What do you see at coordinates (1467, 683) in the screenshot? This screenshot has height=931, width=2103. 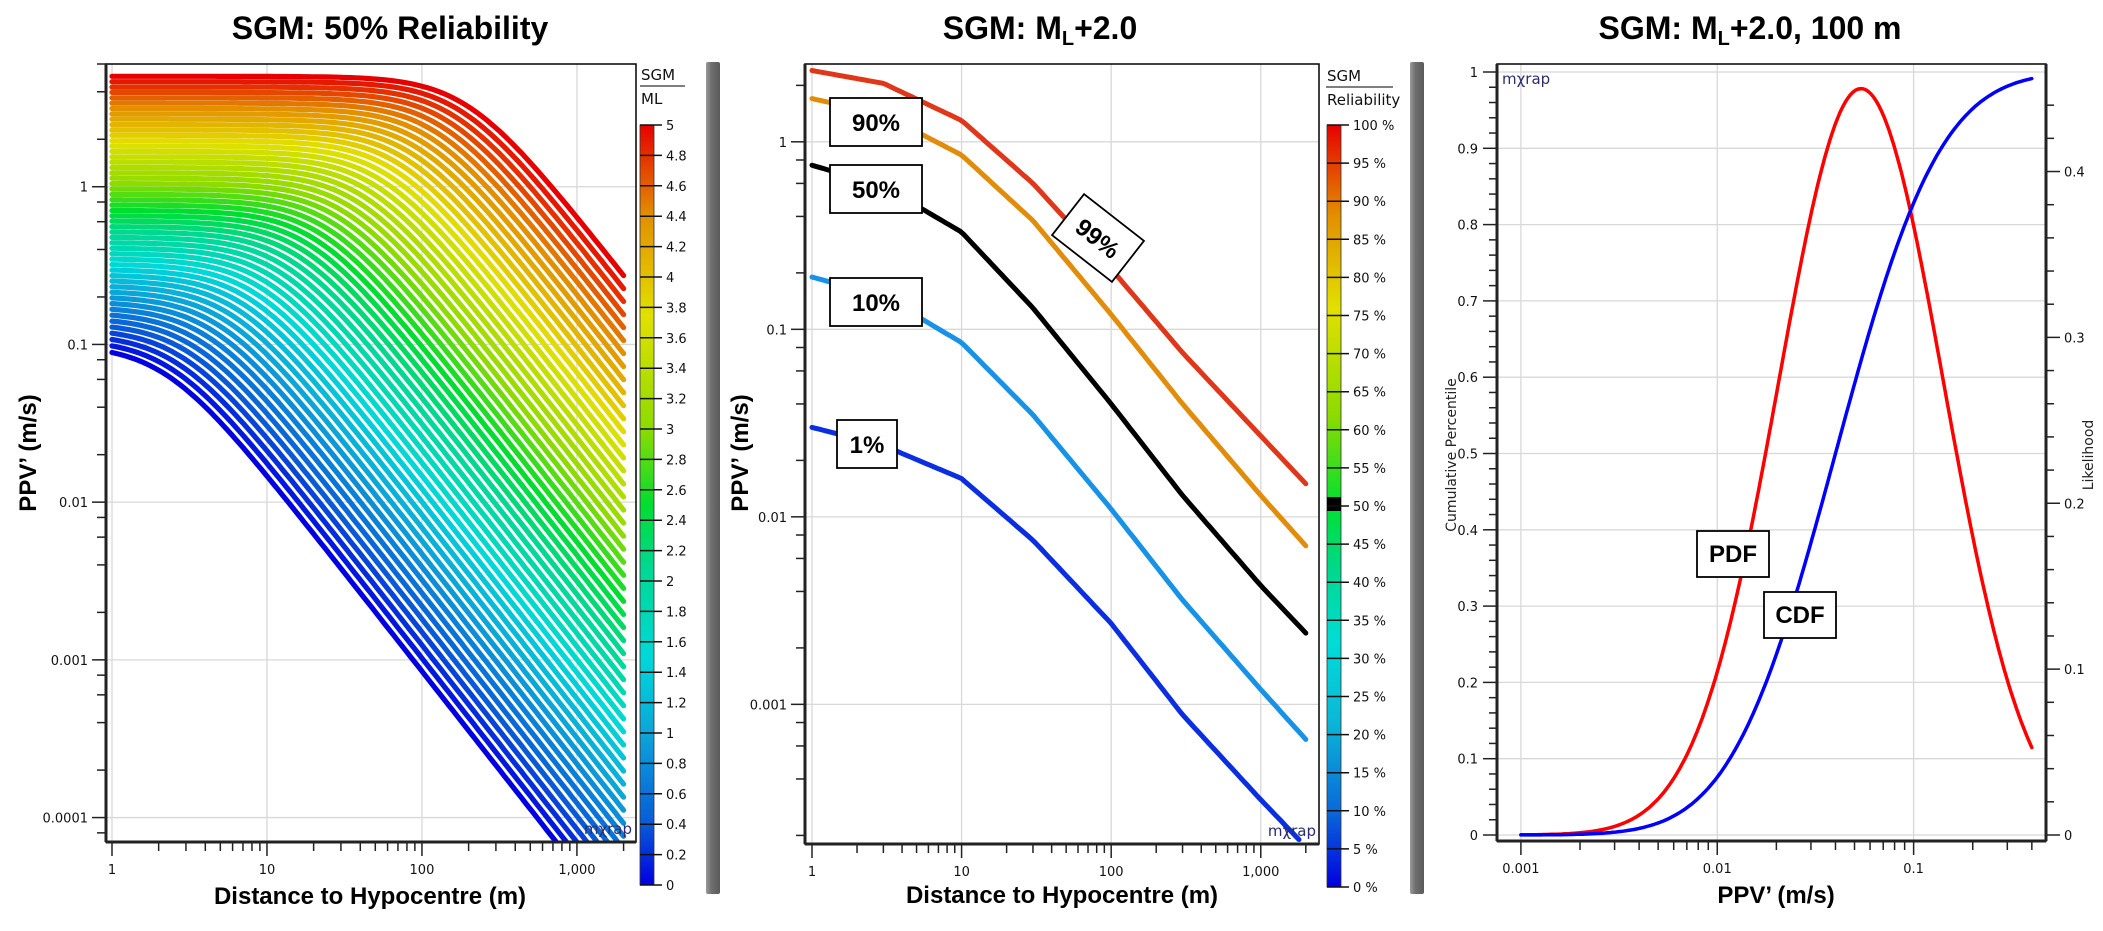 I see `y-left-tick-label: 0.2` at bounding box center [1467, 683].